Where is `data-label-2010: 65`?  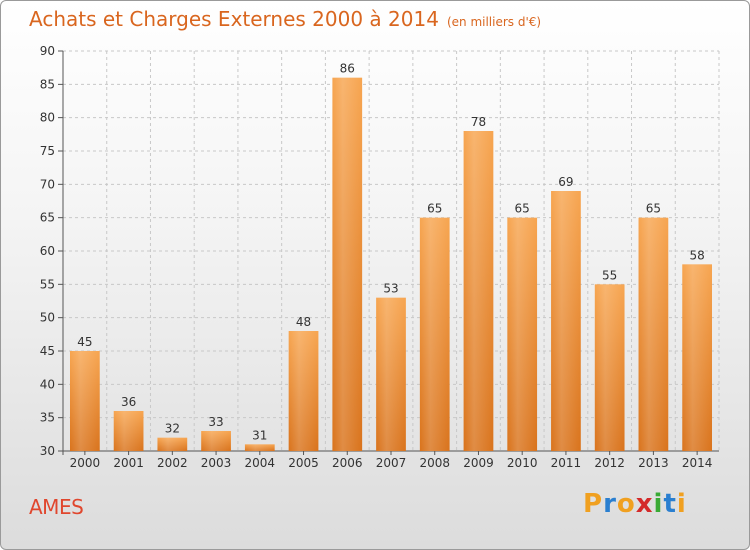
data-label-2010: 65 is located at coordinates (522, 209).